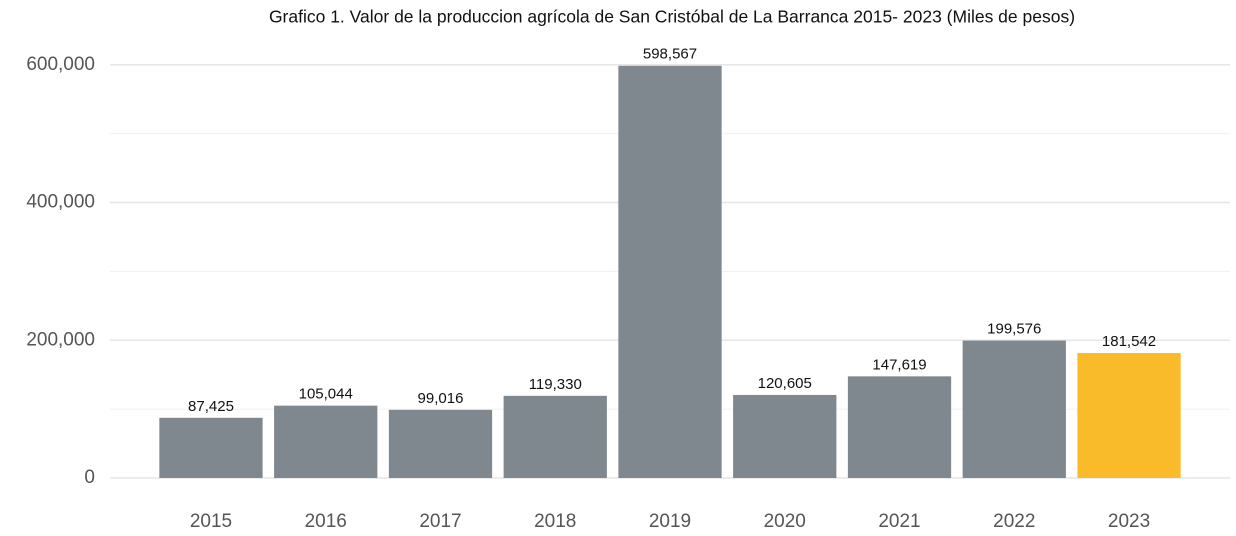 Image resolution: width=1236 pixels, height=536 pixels. Describe the element at coordinates (326, 394) in the screenshot. I see `value-label: 105,044` at that location.